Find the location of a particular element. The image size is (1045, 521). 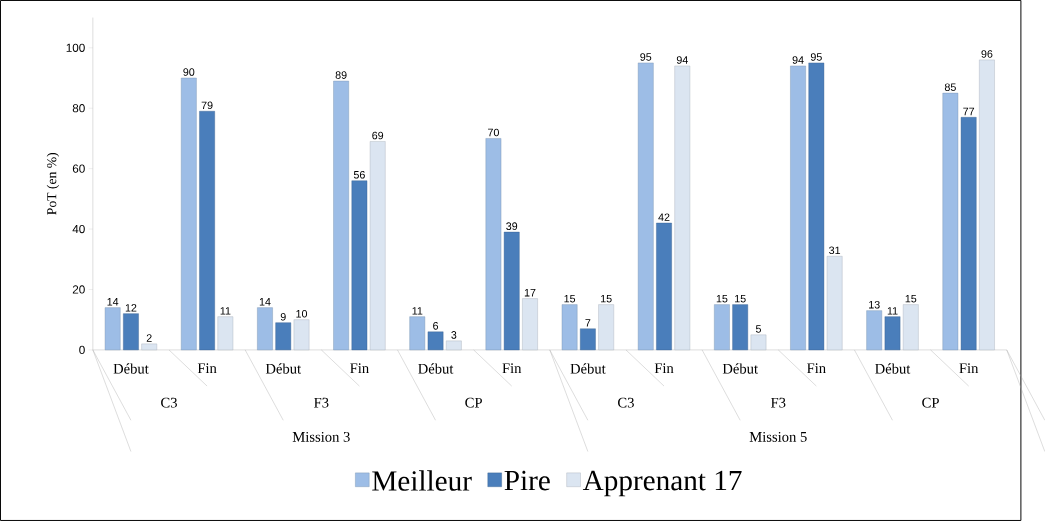

y-tick-label: 40 is located at coordinates (78, 229).